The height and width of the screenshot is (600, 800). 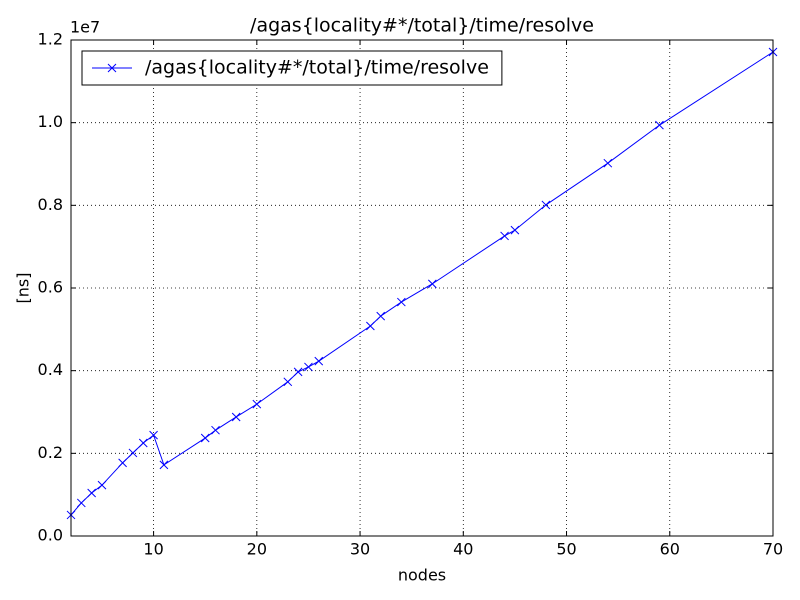 What do you see at coordinates (257, 549) in the screenshot?
I see `x-tick-label: 20` at bounding box center [257, 549].